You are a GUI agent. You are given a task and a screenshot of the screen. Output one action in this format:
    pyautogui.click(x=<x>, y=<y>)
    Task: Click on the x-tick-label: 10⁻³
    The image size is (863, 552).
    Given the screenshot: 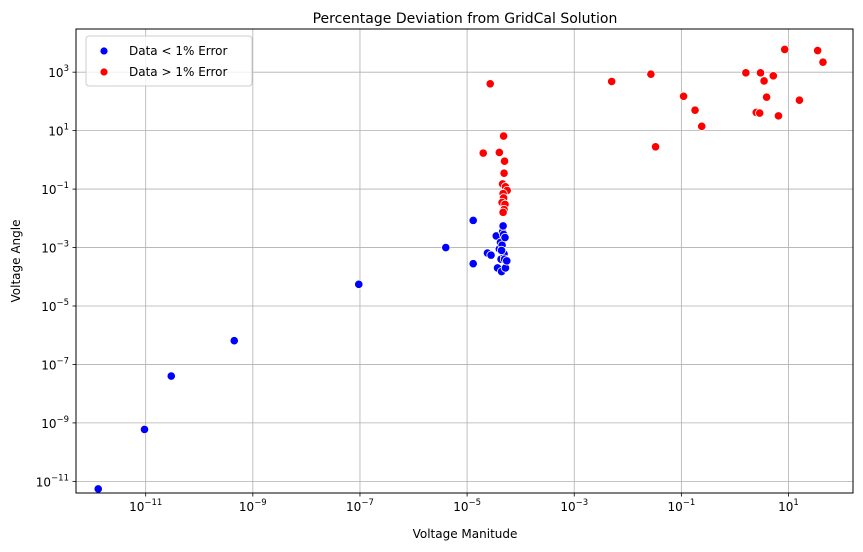 What is the action you would take?
    pyautogui.click(x=574, y=506)
    